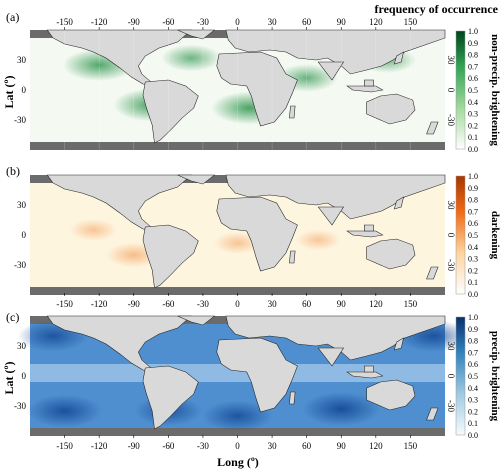  I want to click on colorbar-ticks-c: 1.0 0.9 0.8 0.7 0.6 0.5 0.4 0.3 0.2 0.1 0.0, so click(473, 376).